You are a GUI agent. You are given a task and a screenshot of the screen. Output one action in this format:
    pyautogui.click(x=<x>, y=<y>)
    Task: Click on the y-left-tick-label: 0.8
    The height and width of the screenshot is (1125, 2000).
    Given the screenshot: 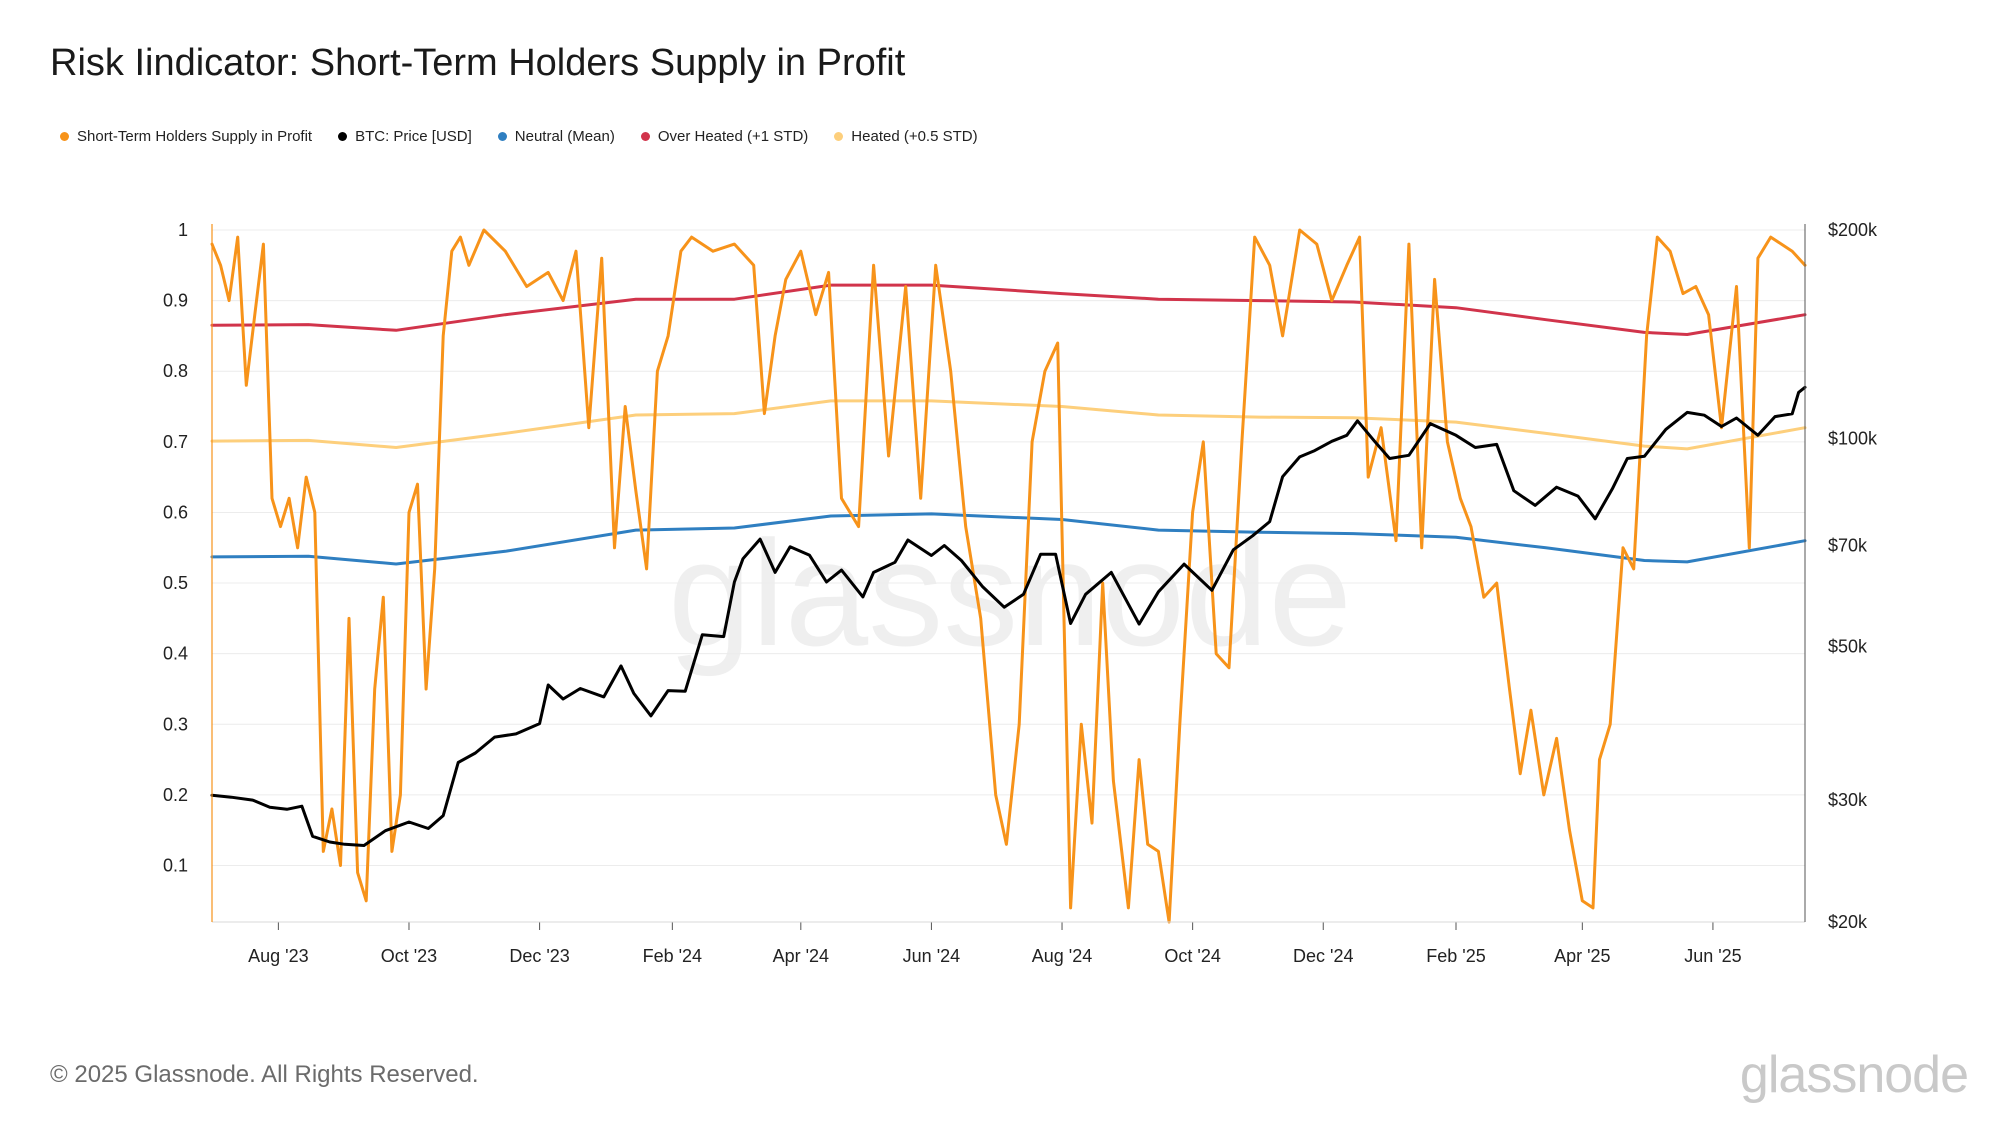 What is the action you would take?
    pyautogui.click(x=175, y=371)
    